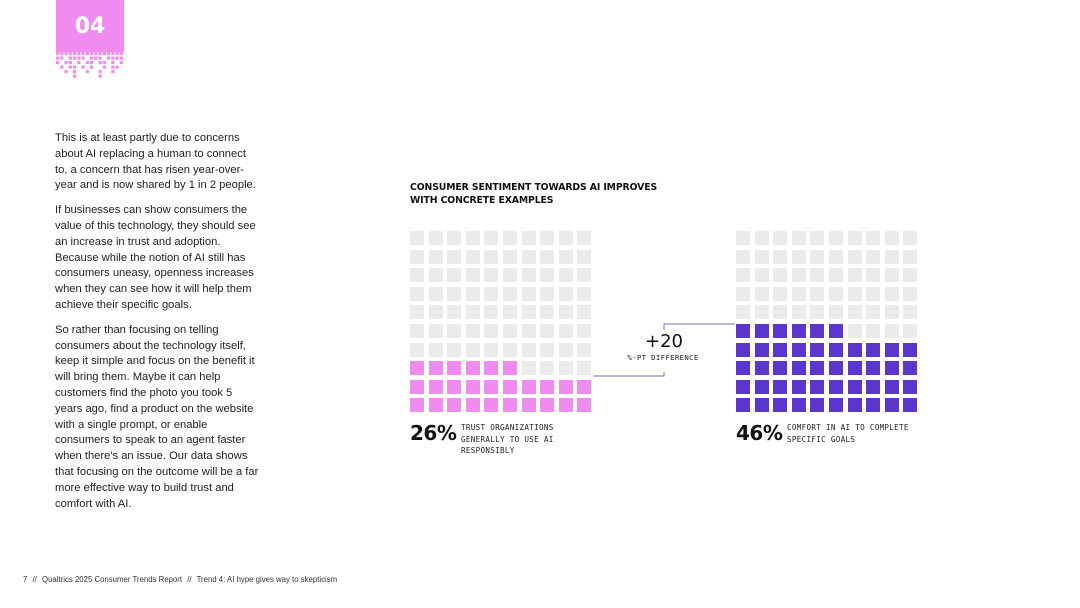 The height and width of the screenshot is (608, 1080). I want to click on section-number: 04, so click(90, 26).